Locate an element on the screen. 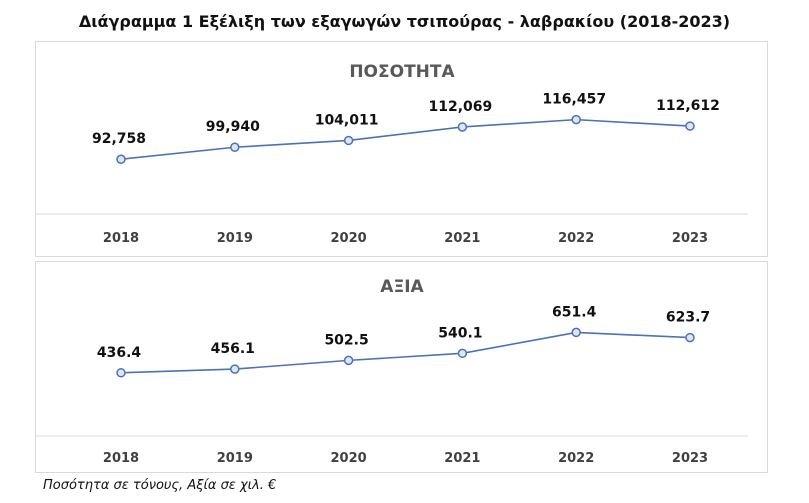  quantity-x-tick-label: 2019 is located at coordinates (235, 238).